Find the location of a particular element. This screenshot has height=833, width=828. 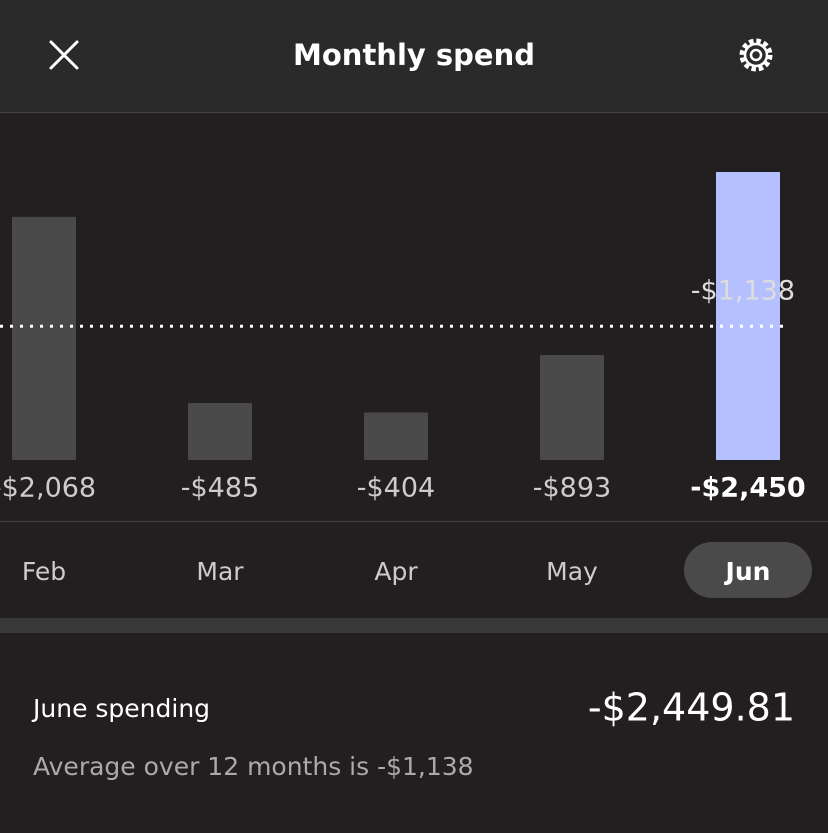

value-label: -$2,450 is located at coordinates (747, 488).